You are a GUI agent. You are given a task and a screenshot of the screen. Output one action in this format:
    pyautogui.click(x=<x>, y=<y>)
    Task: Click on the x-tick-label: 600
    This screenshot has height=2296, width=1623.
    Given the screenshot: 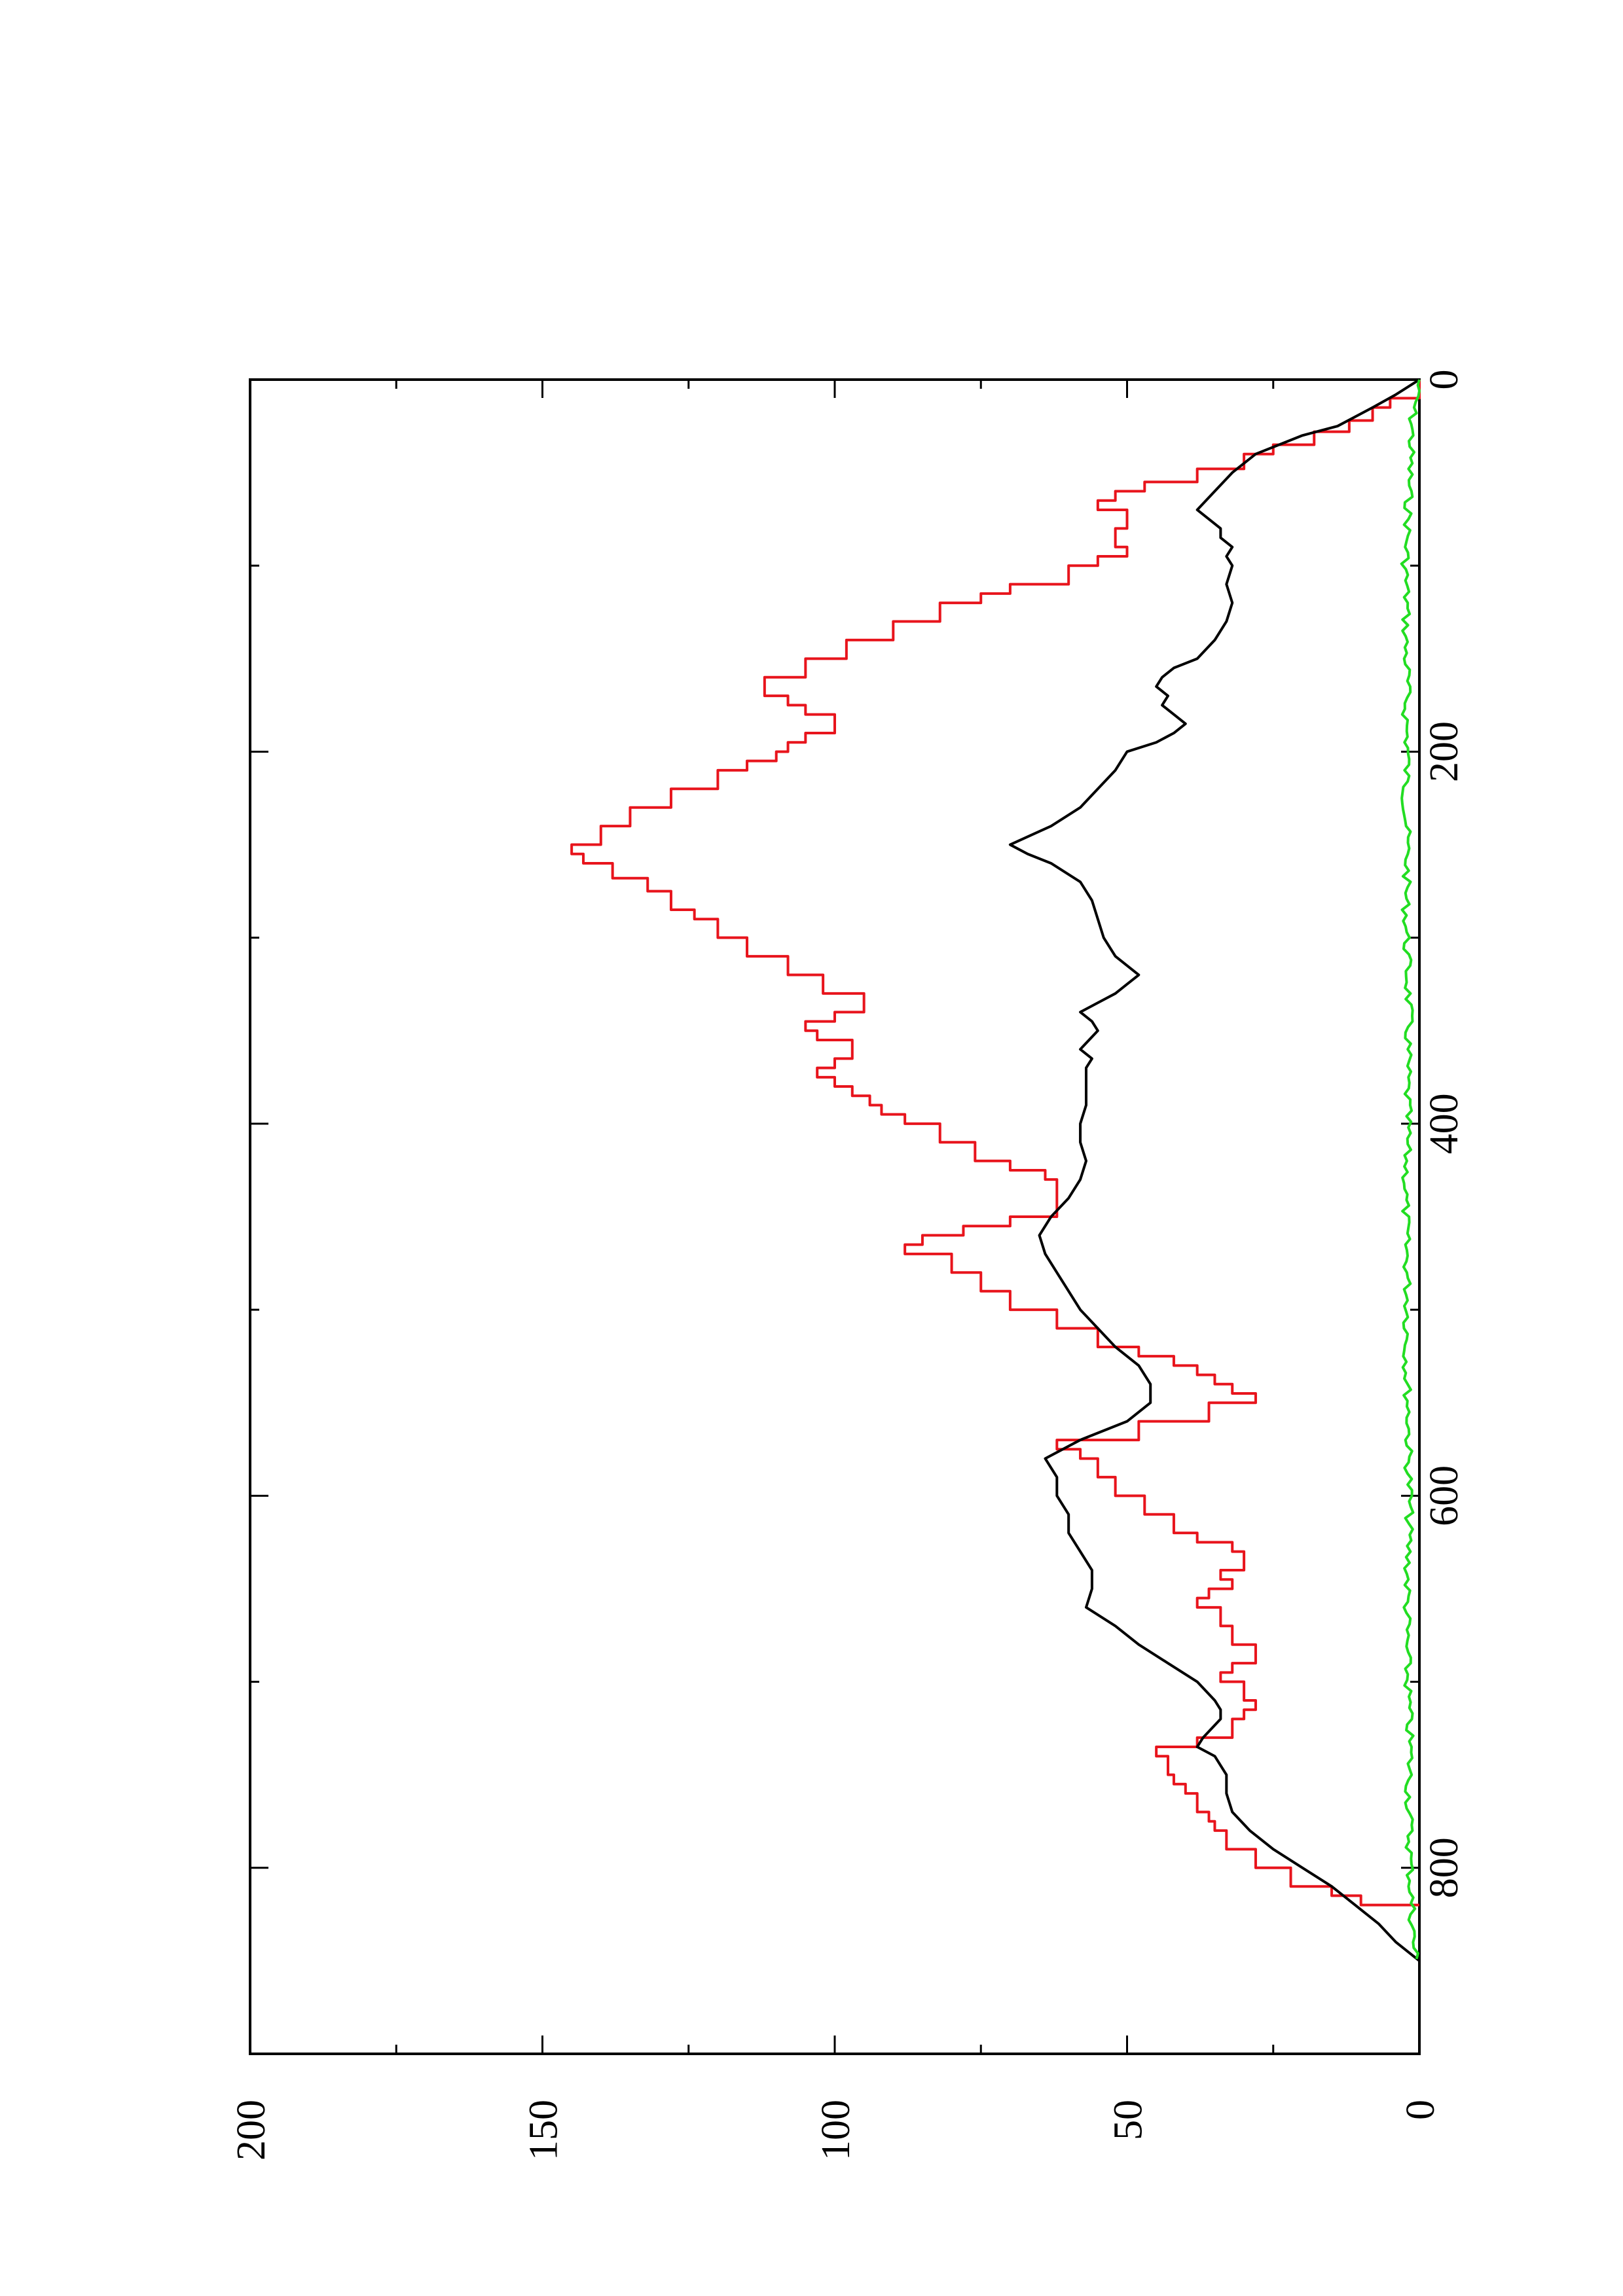 What is the action you would take?
    pyautogui.click(x=1444, y=1495)
    